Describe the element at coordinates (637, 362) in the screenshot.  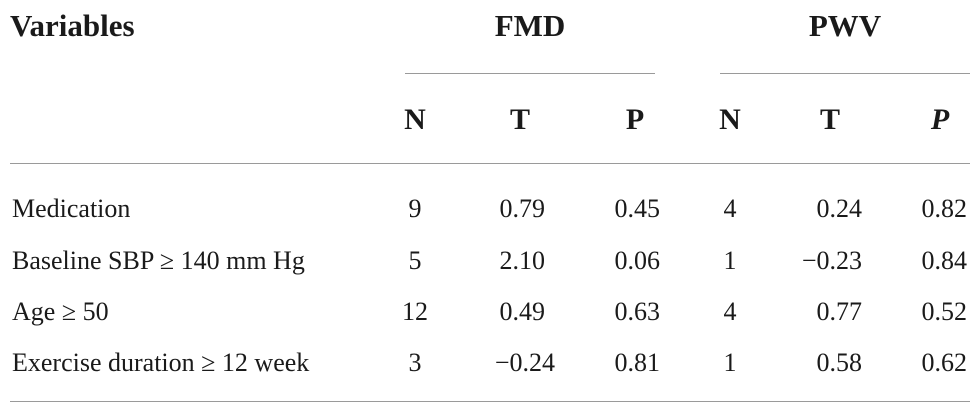
I see `cell-fmd-p: 0.81` at that location.